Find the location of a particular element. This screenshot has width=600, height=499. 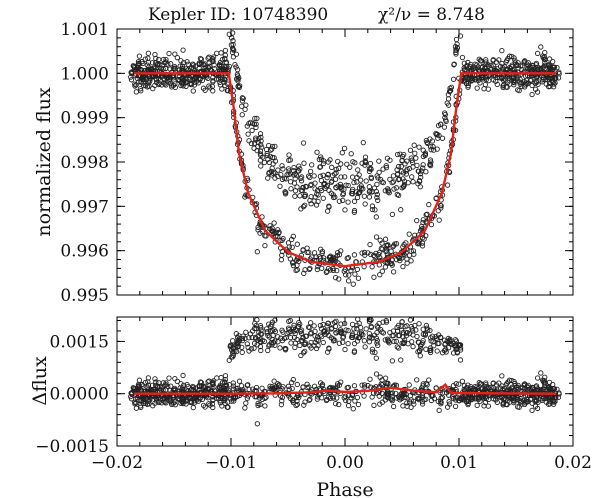

top-y-tick-label: 1.001 is located at coordinates (84, 30).